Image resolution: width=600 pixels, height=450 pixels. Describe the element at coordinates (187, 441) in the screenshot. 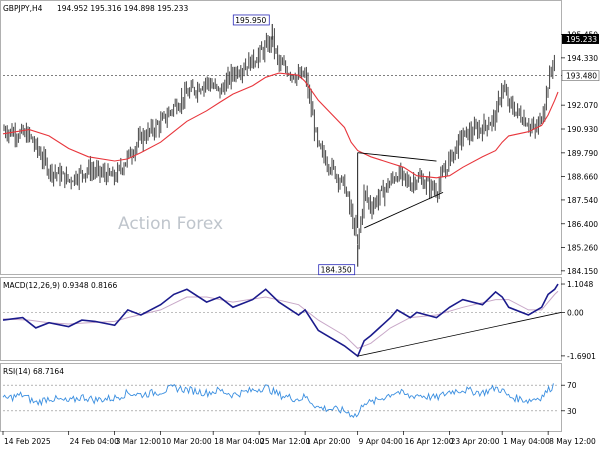

I see `time-tick-label: 10 Mar 20:00` at that location.